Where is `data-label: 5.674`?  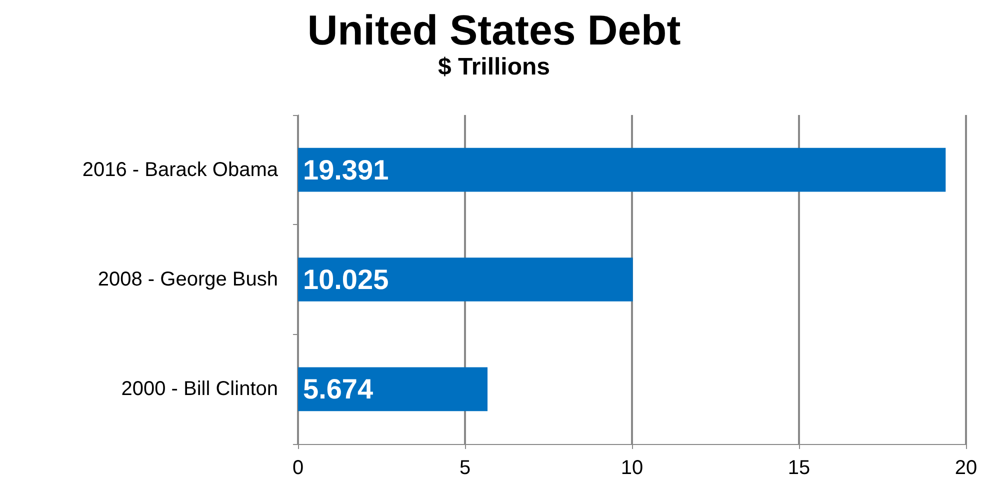 data-label: 5.674 is located at coordinates (338, 389).